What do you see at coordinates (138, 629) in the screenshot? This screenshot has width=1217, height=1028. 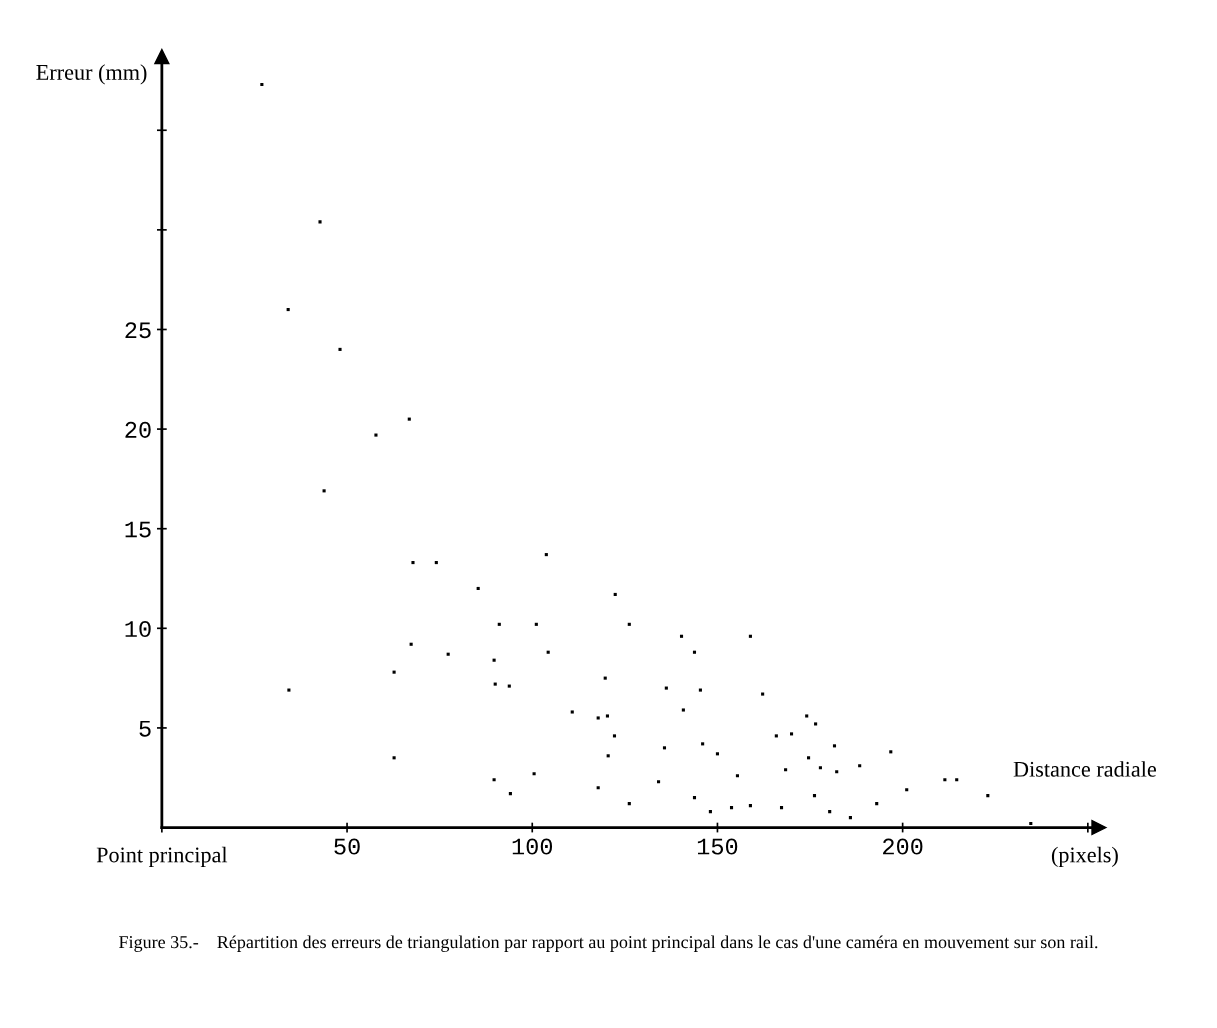 I see `y-tick-label: 10` at bounding box center [138, 629].